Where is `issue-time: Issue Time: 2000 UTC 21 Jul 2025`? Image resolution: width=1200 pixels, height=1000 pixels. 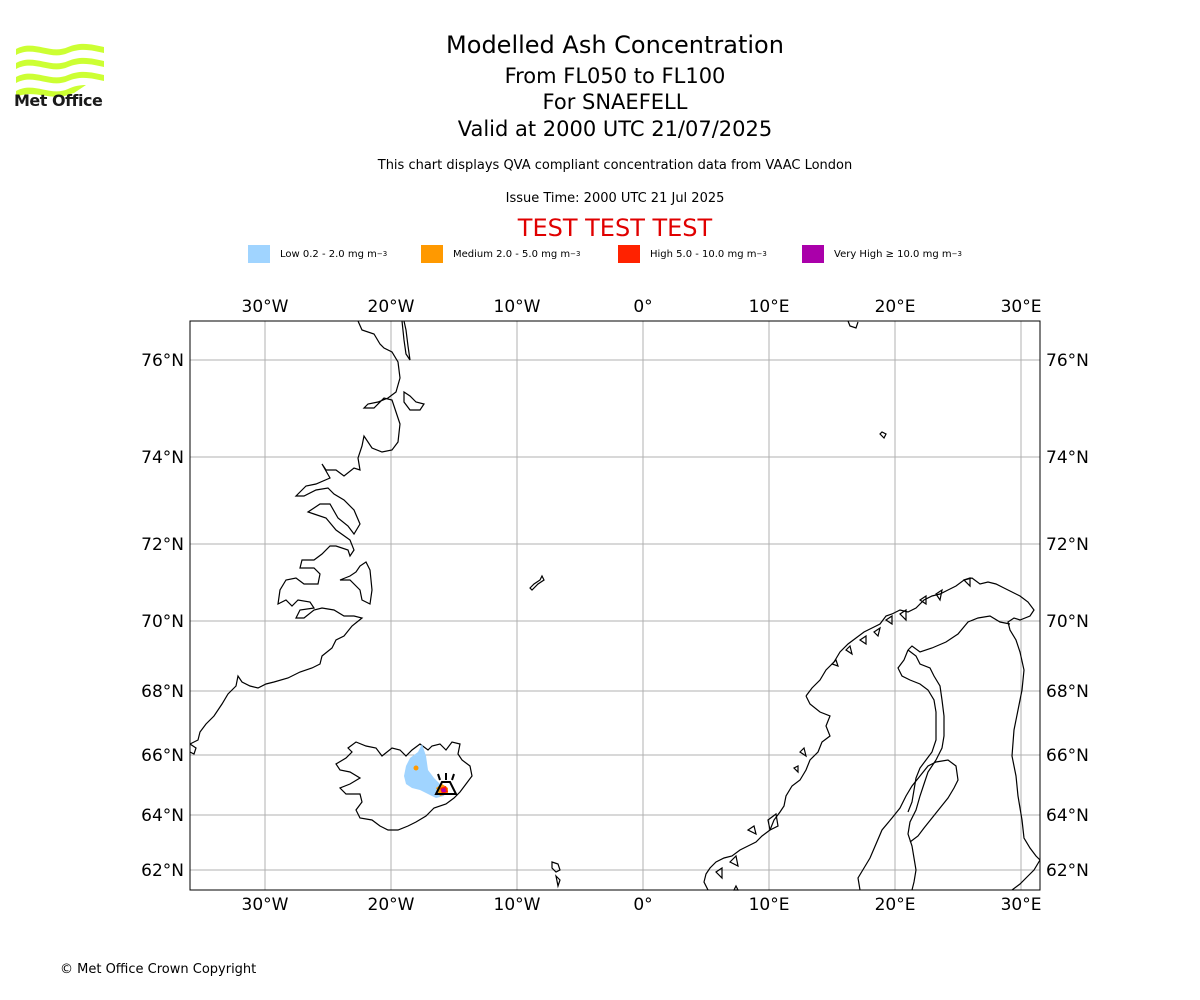
issue-time: Issue Time: 2000 UTC 21 Jul 2025 is located at coordinates (615, 198).